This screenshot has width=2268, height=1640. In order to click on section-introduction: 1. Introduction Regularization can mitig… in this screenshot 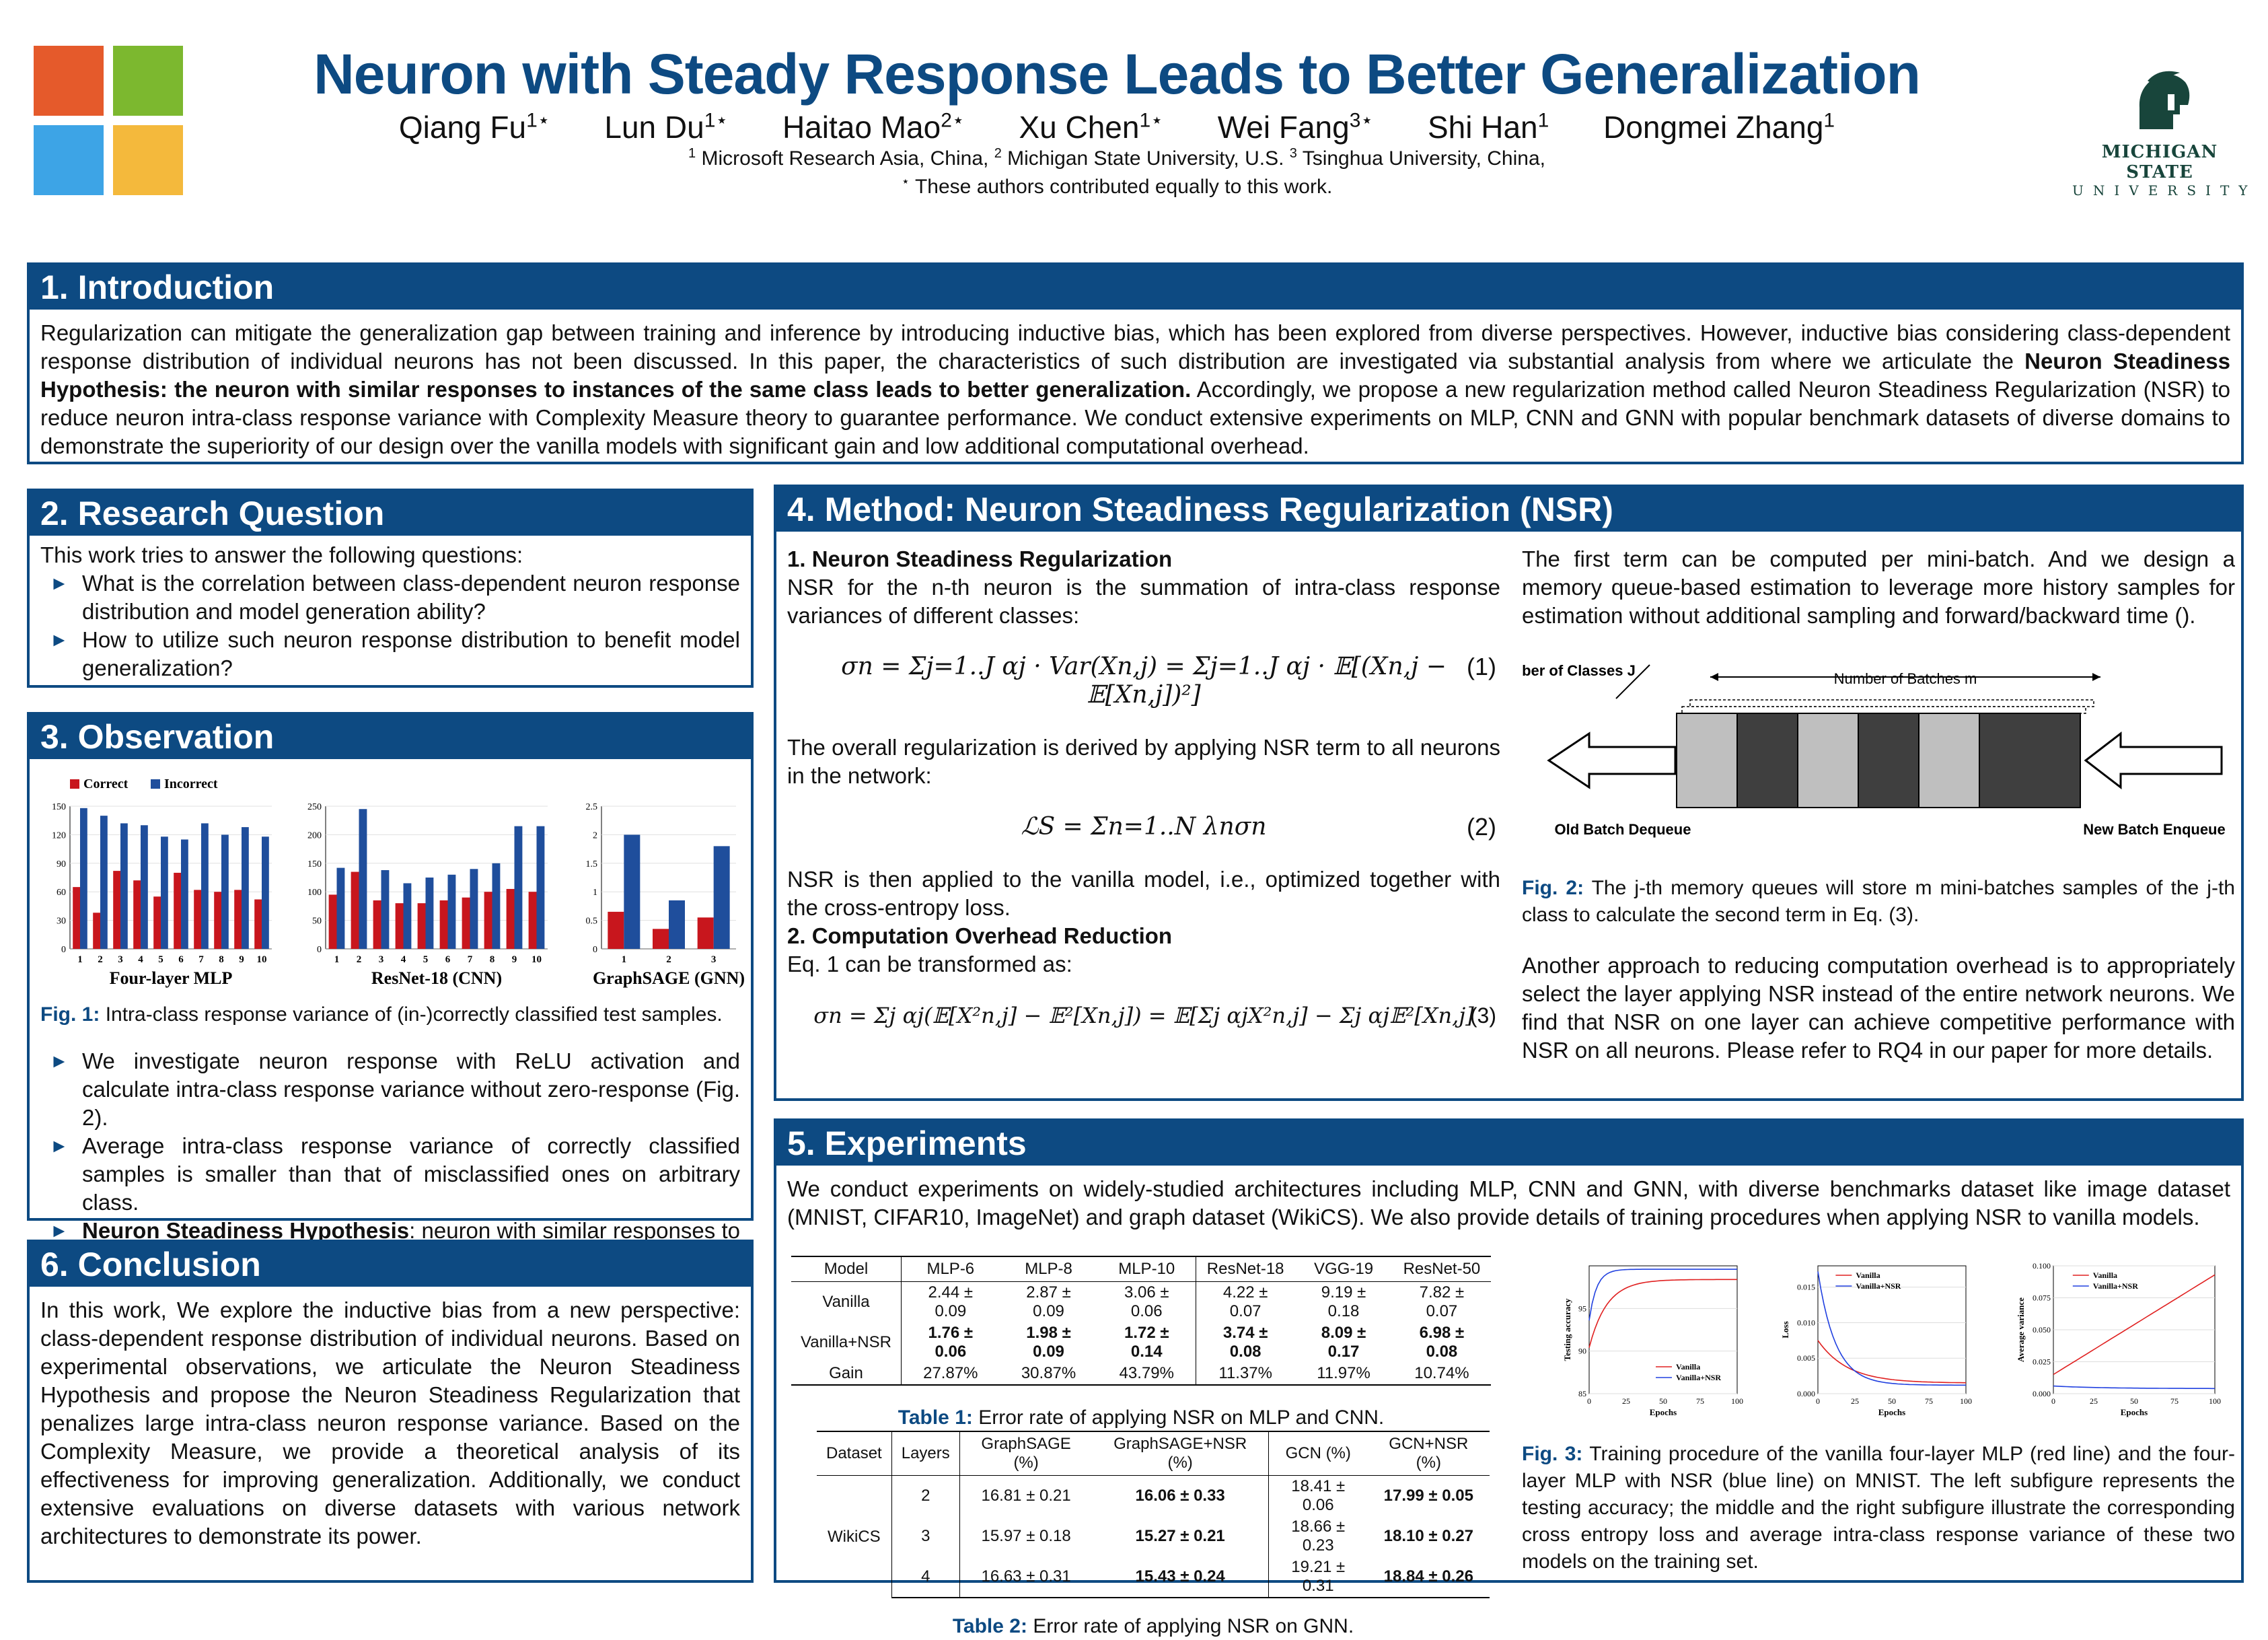, I will do `click(1135, 363)`.